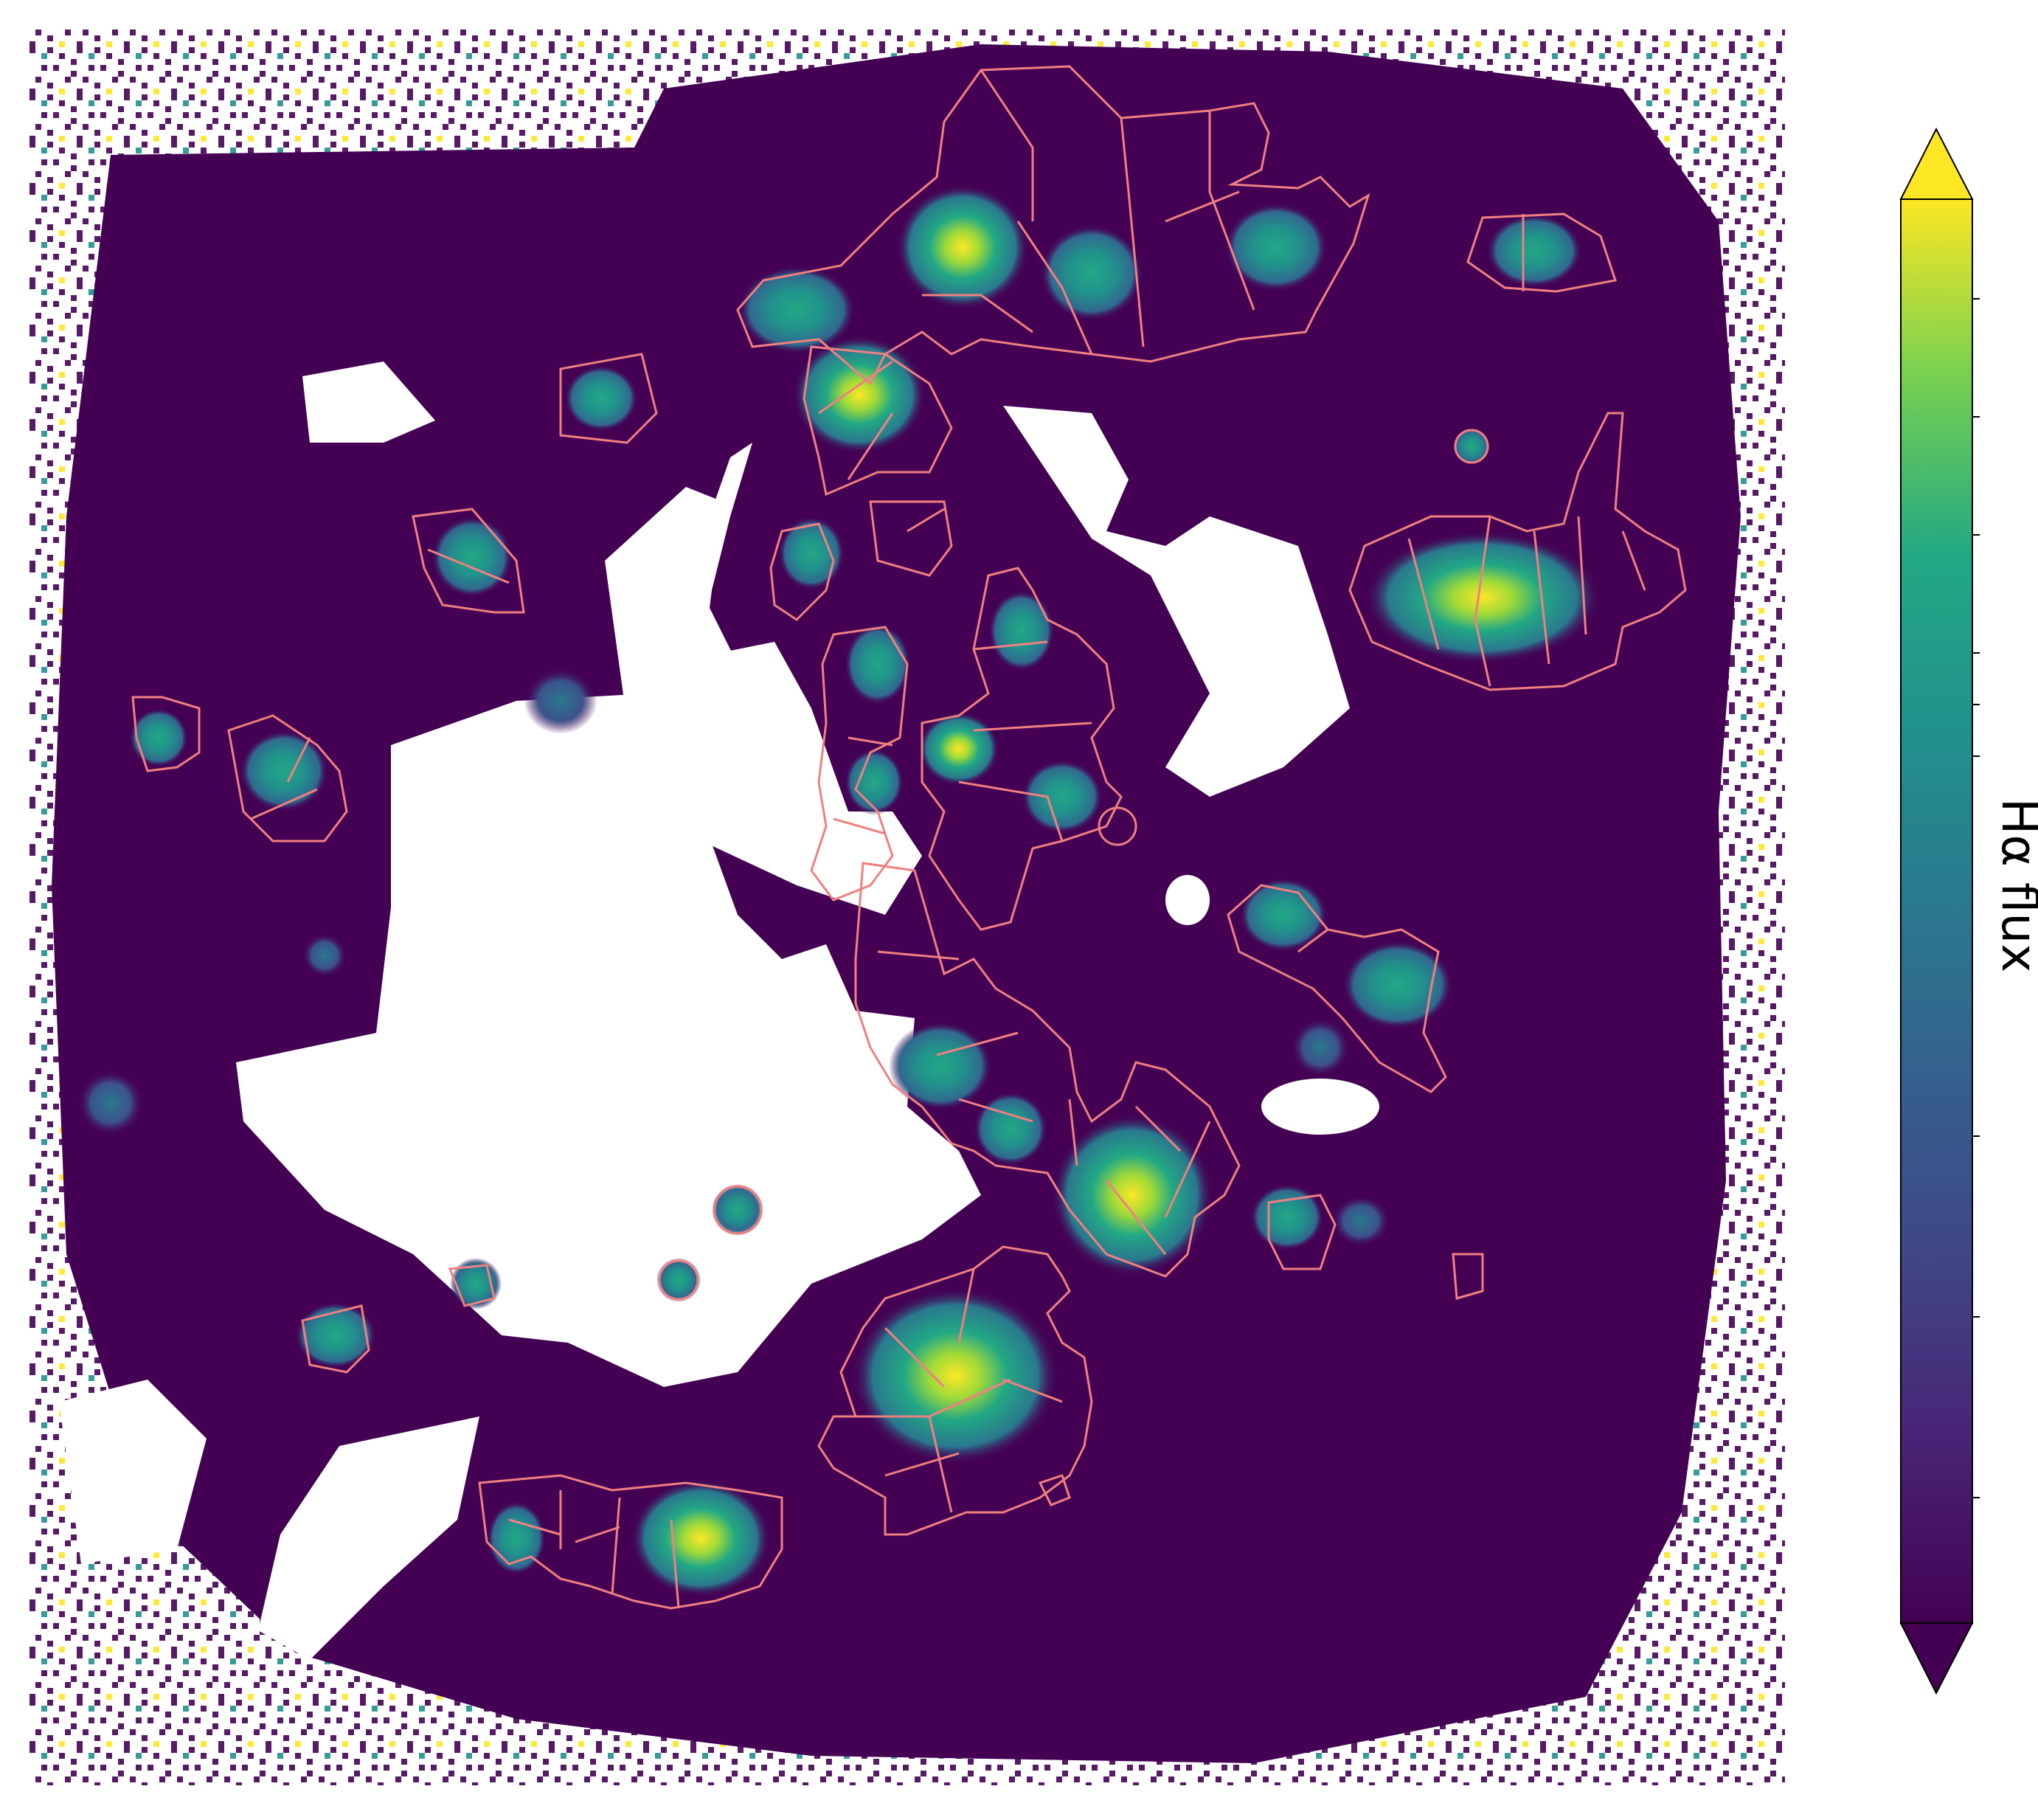  What do you see at coordinates (368, 402) in the screenshot?
I see `masked-region-left-small` at bounding box center [368, 402].